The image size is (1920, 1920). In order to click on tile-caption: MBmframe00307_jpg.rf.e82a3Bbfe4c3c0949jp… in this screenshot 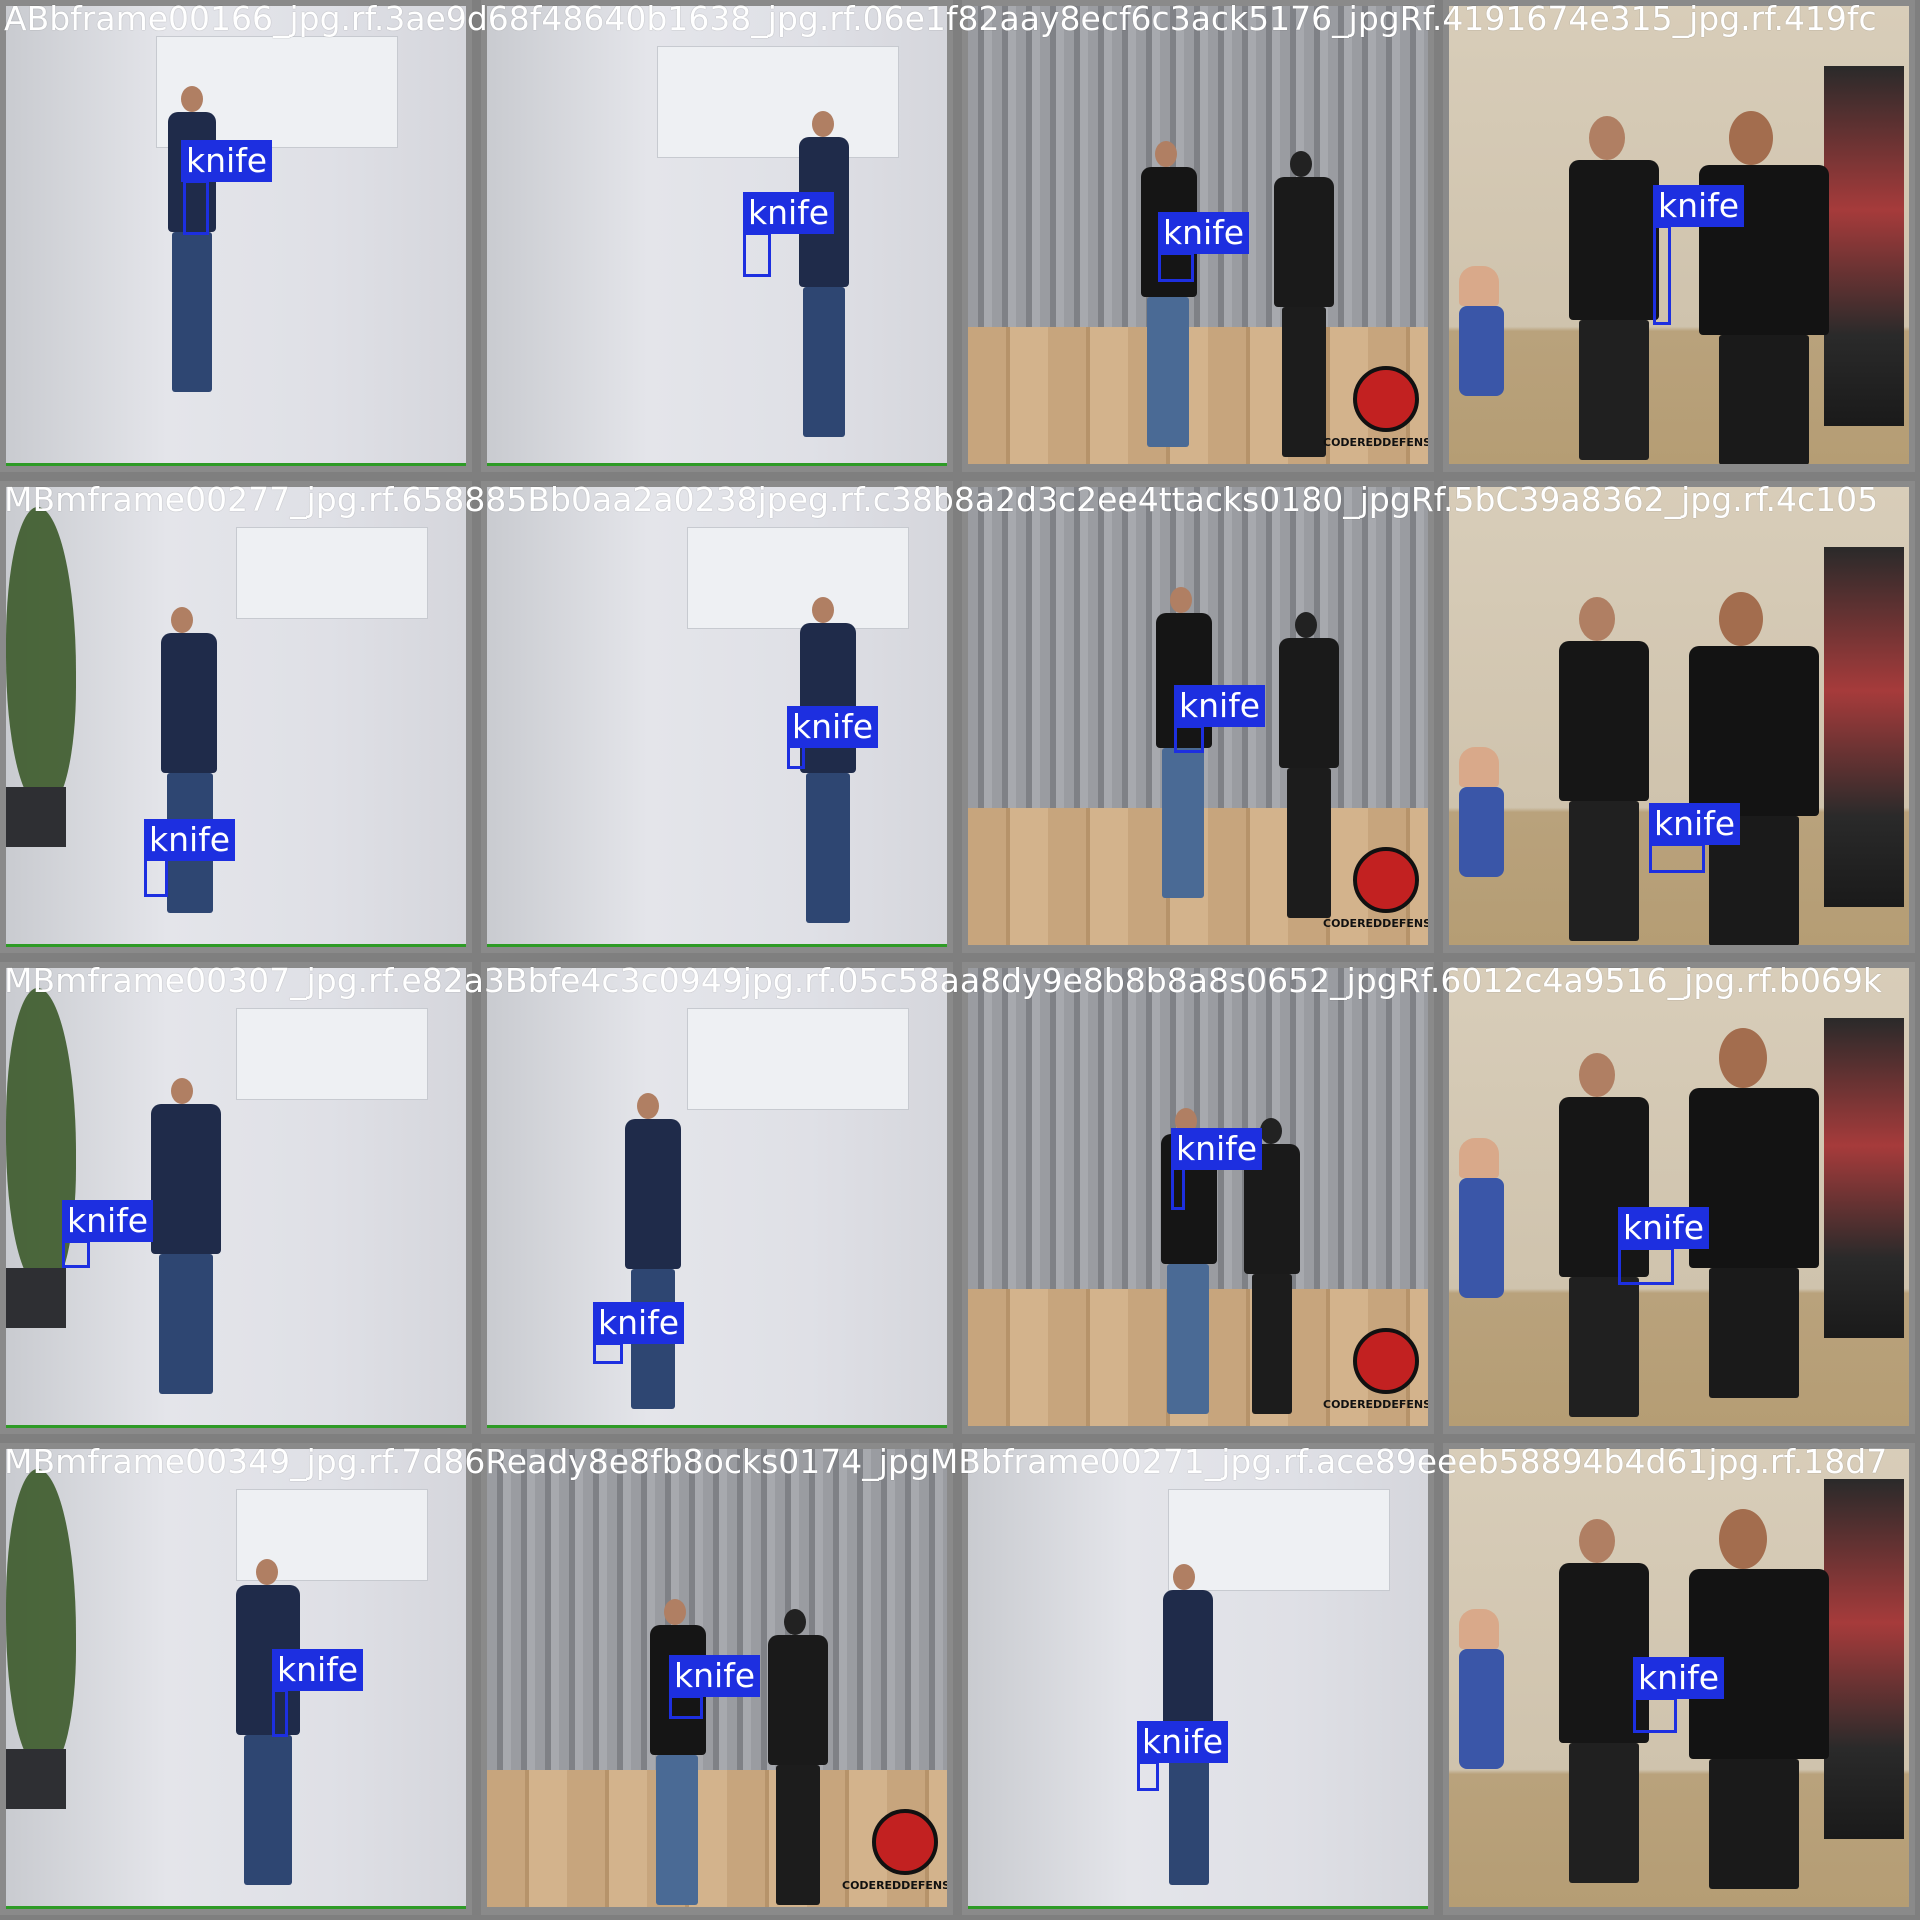, I will do `click(943, 980)`.